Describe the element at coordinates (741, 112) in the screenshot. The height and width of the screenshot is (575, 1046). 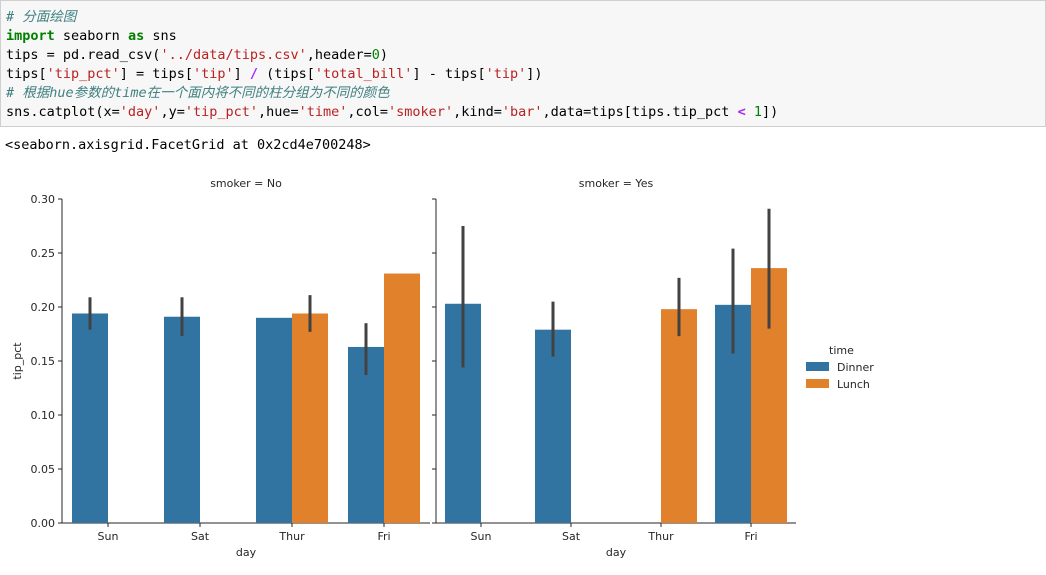
I see `code-operator: <` at that location.